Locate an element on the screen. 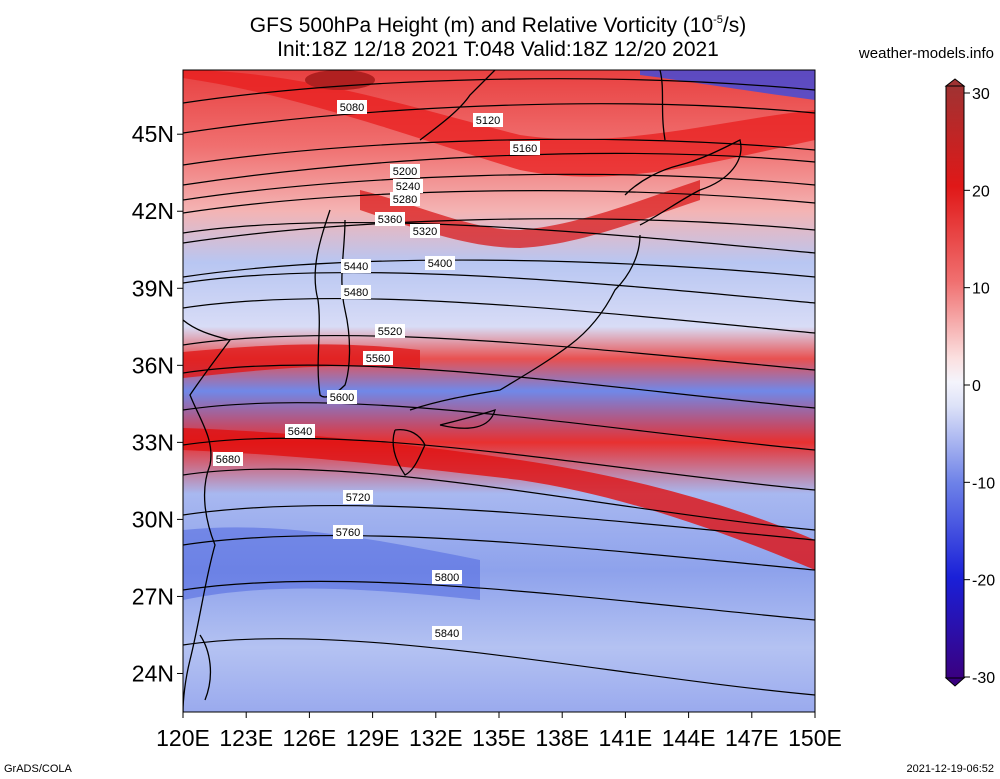 The image size is (1000, 779). contour-label-5640: 5640 is located at coordinates (300, 432).